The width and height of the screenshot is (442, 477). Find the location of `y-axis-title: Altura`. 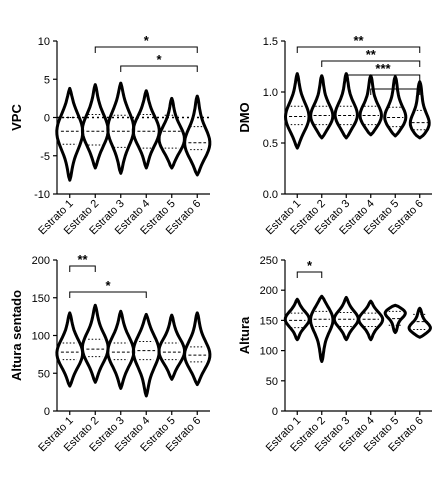

y-axis-title: Altura is located at coordinates (244, 335).